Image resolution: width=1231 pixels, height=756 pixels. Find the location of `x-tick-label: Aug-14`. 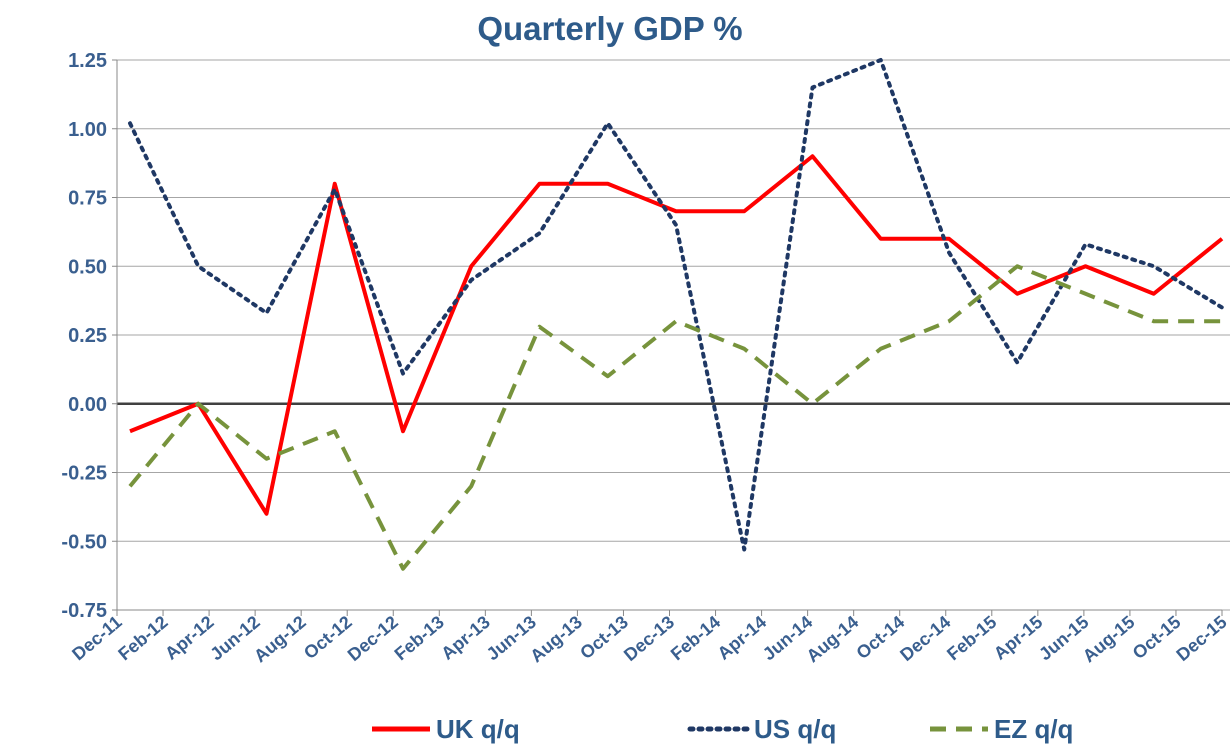

x-tick-label: Aug-14 is located at coordinates (833, 639).